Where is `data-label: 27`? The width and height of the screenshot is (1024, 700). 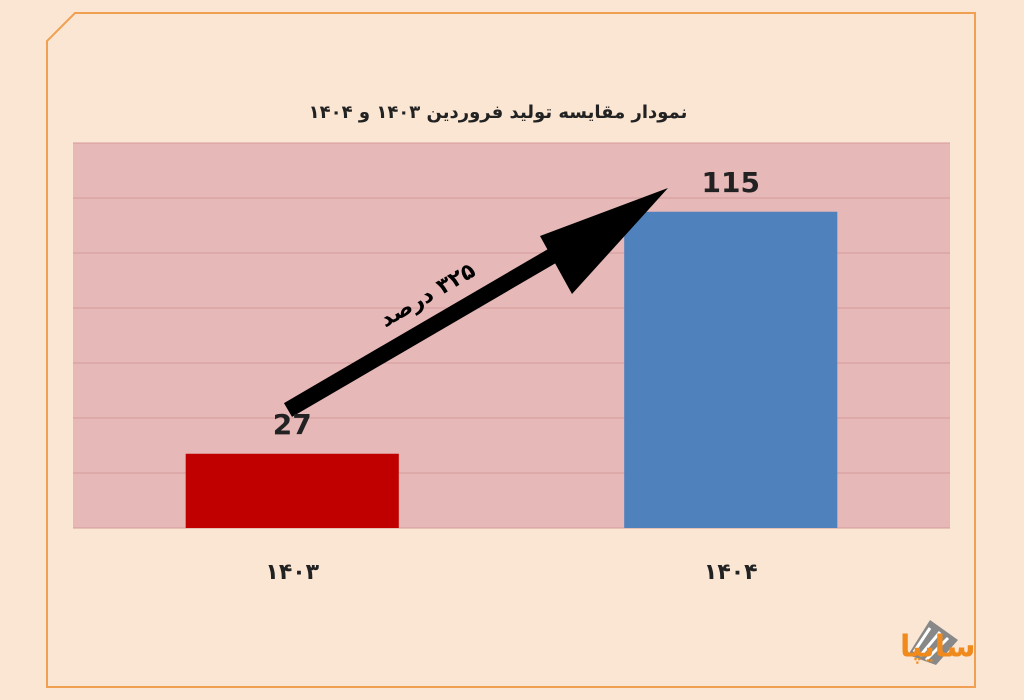 data-label: 27 is located at coordinates (292, 424).